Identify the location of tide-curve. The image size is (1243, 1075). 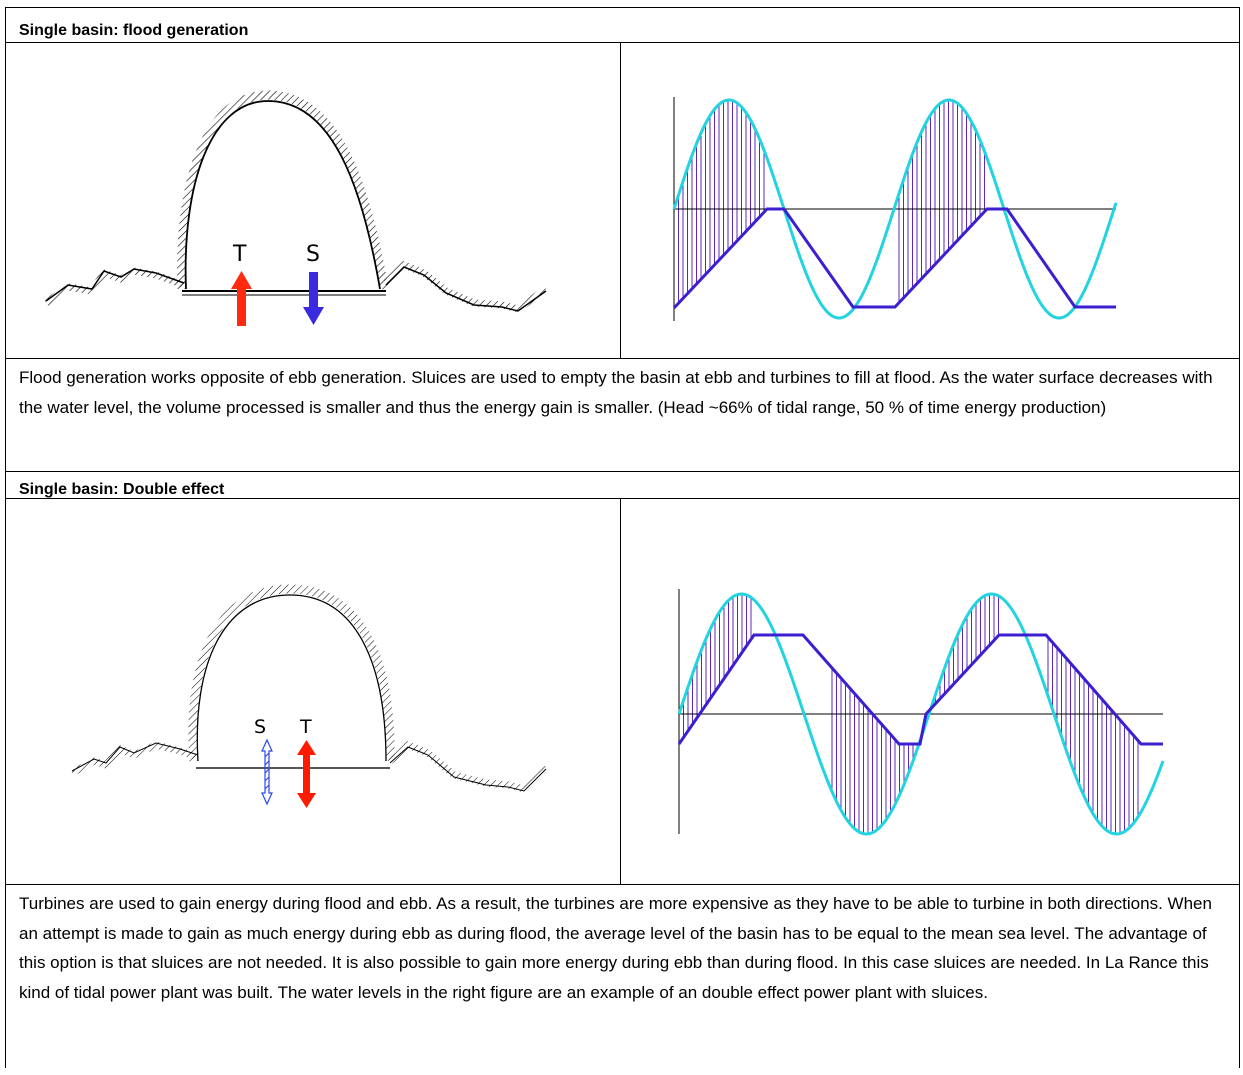
(895, 209).